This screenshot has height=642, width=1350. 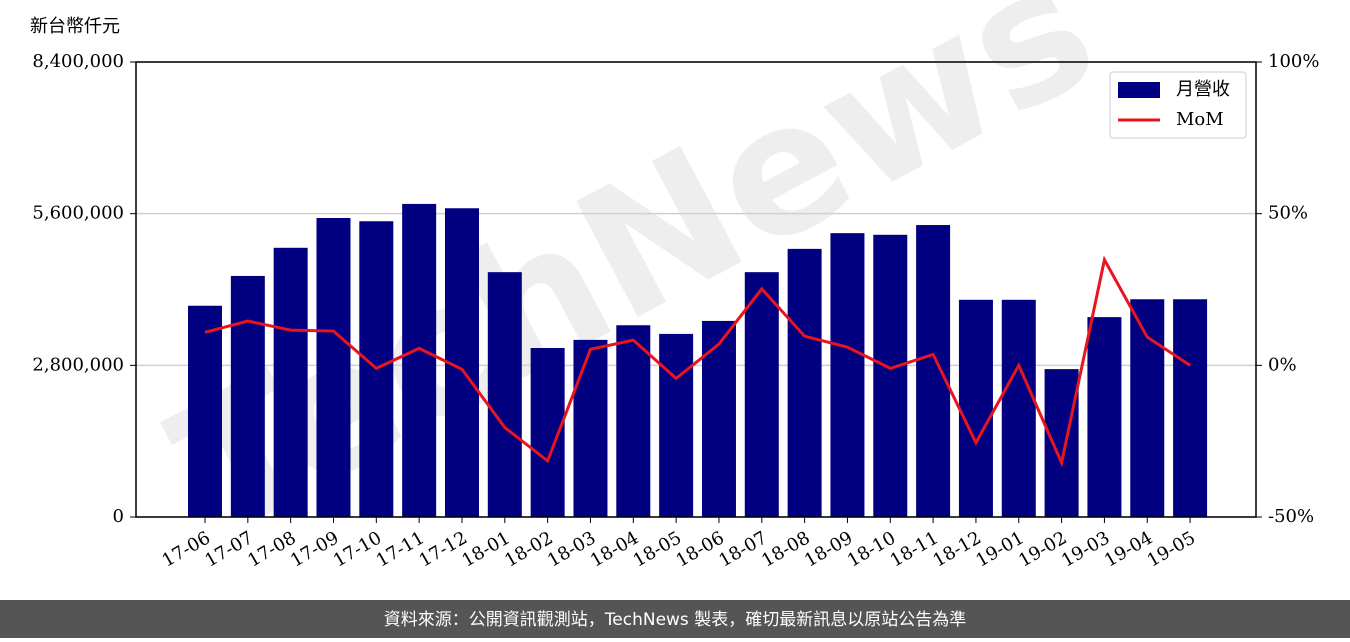 I want to click on y2-tick-label: 100%, so click(x=1293, y=61).